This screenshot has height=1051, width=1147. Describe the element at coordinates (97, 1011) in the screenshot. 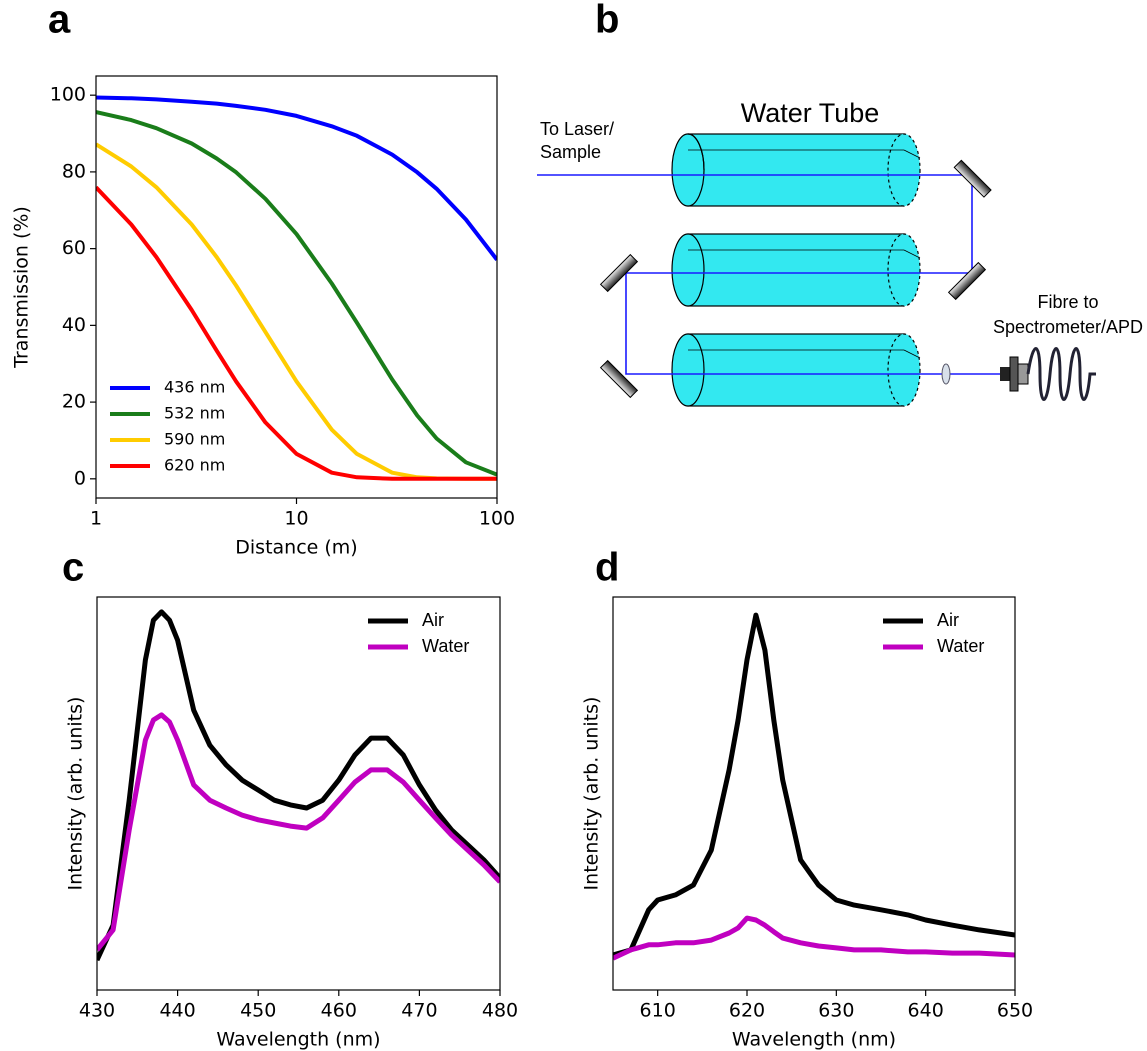

I see `x-tick-label: 430` at that location.